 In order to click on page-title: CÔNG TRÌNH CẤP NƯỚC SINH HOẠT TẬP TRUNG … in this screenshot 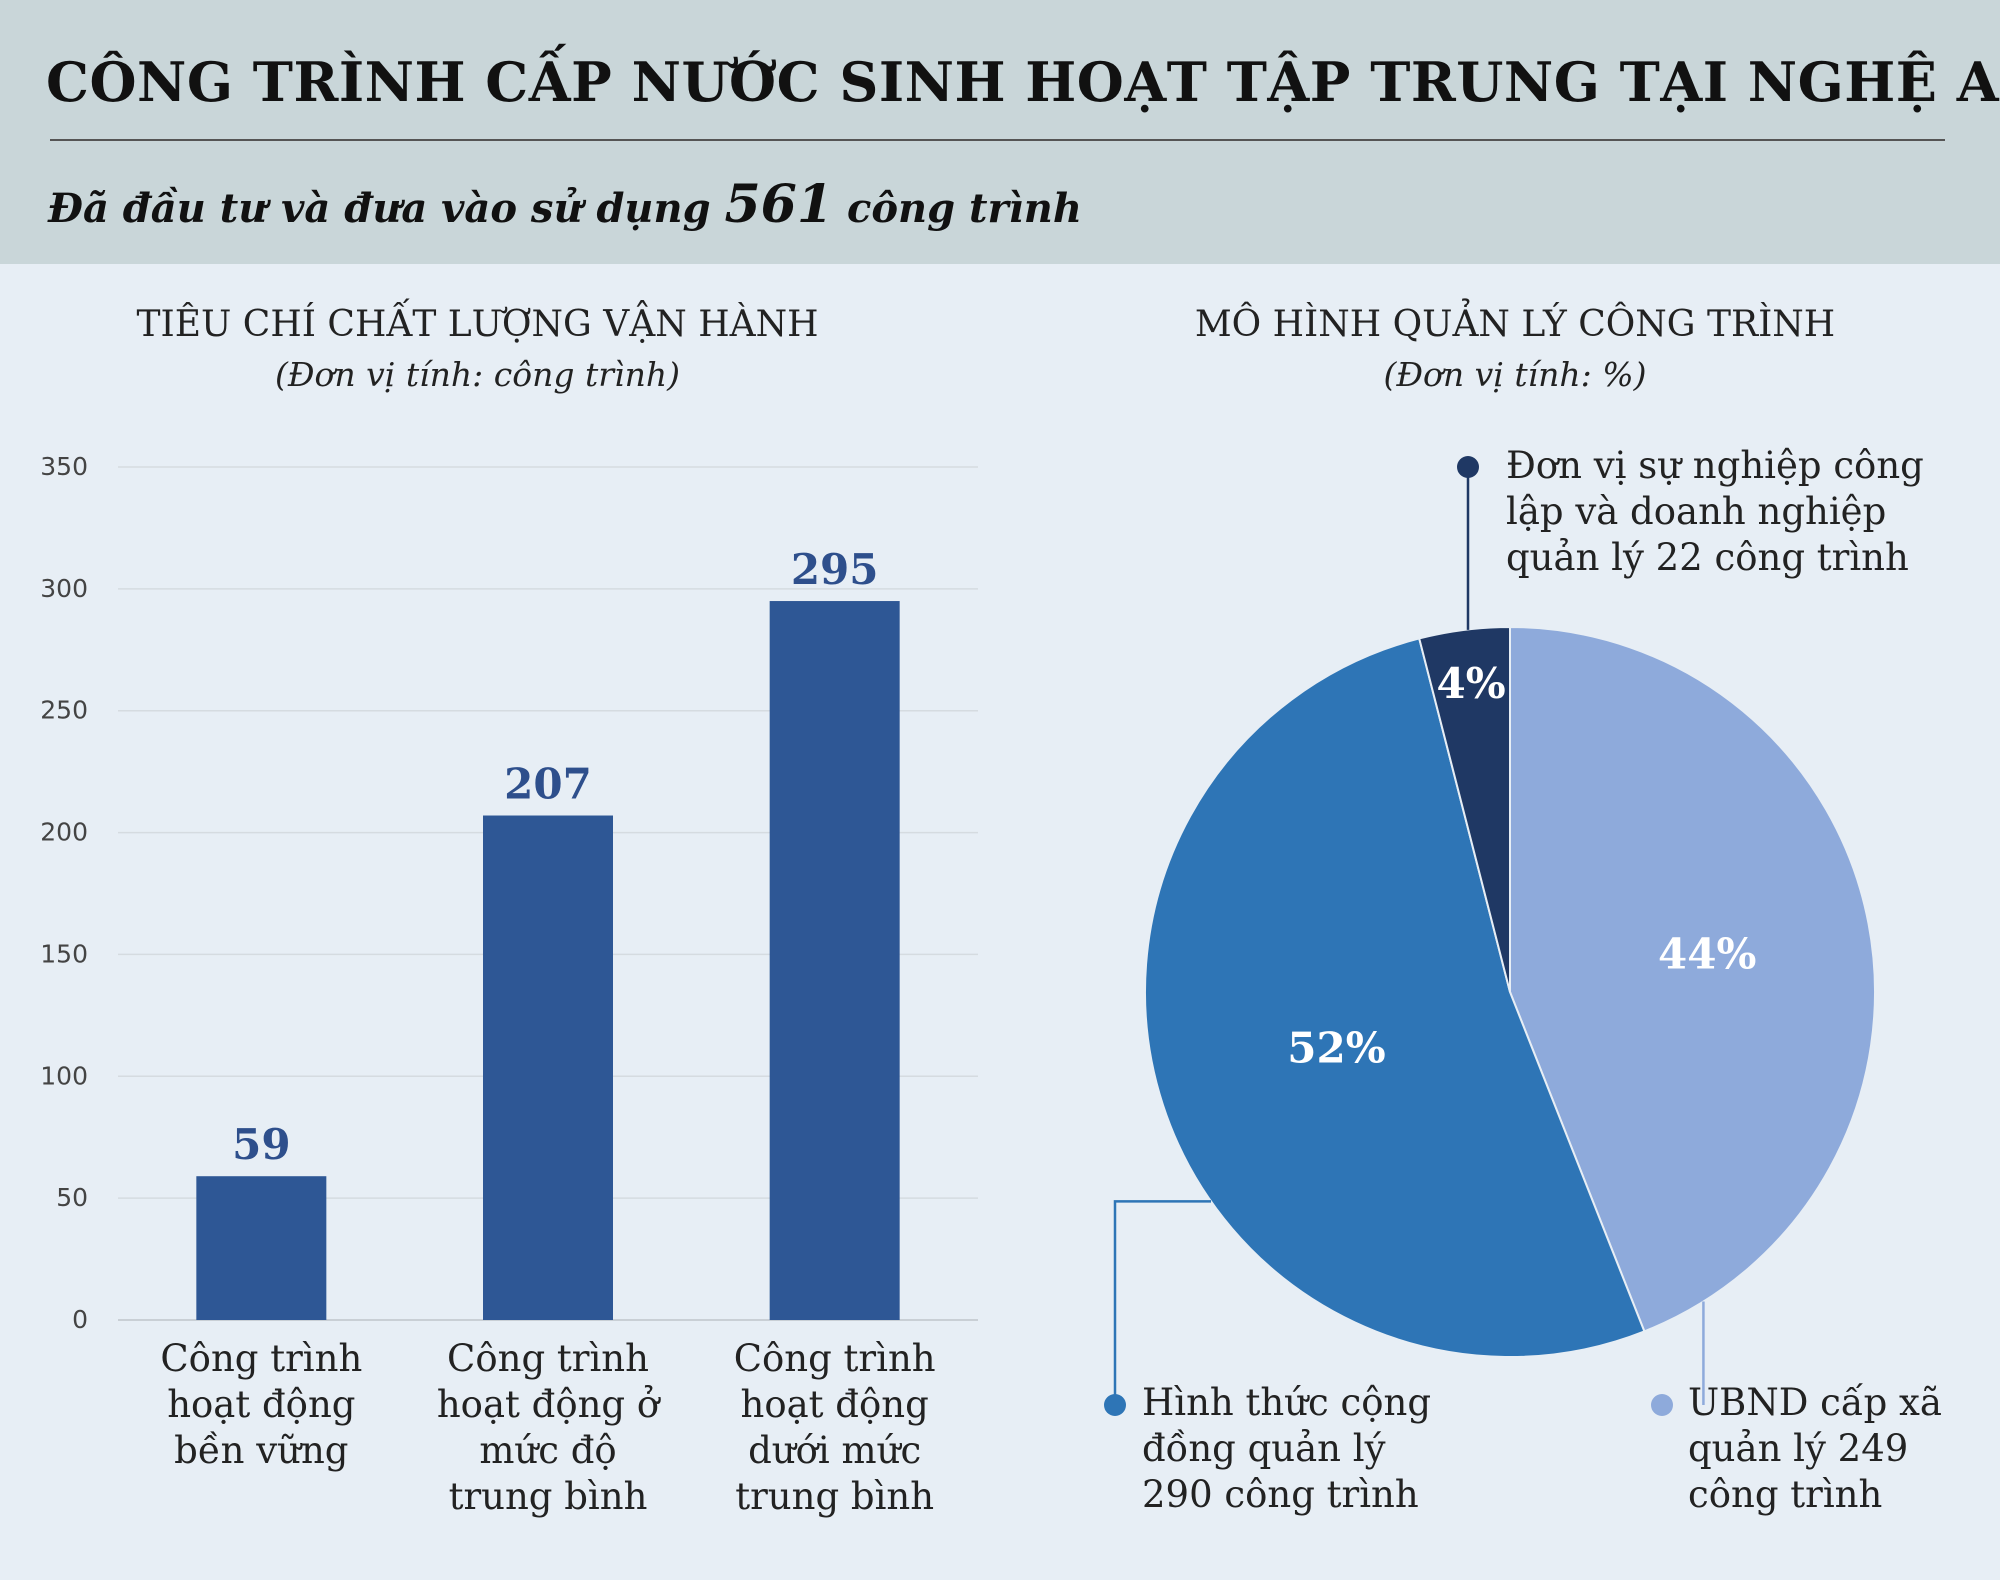, I will do `click(1023, 82)`.